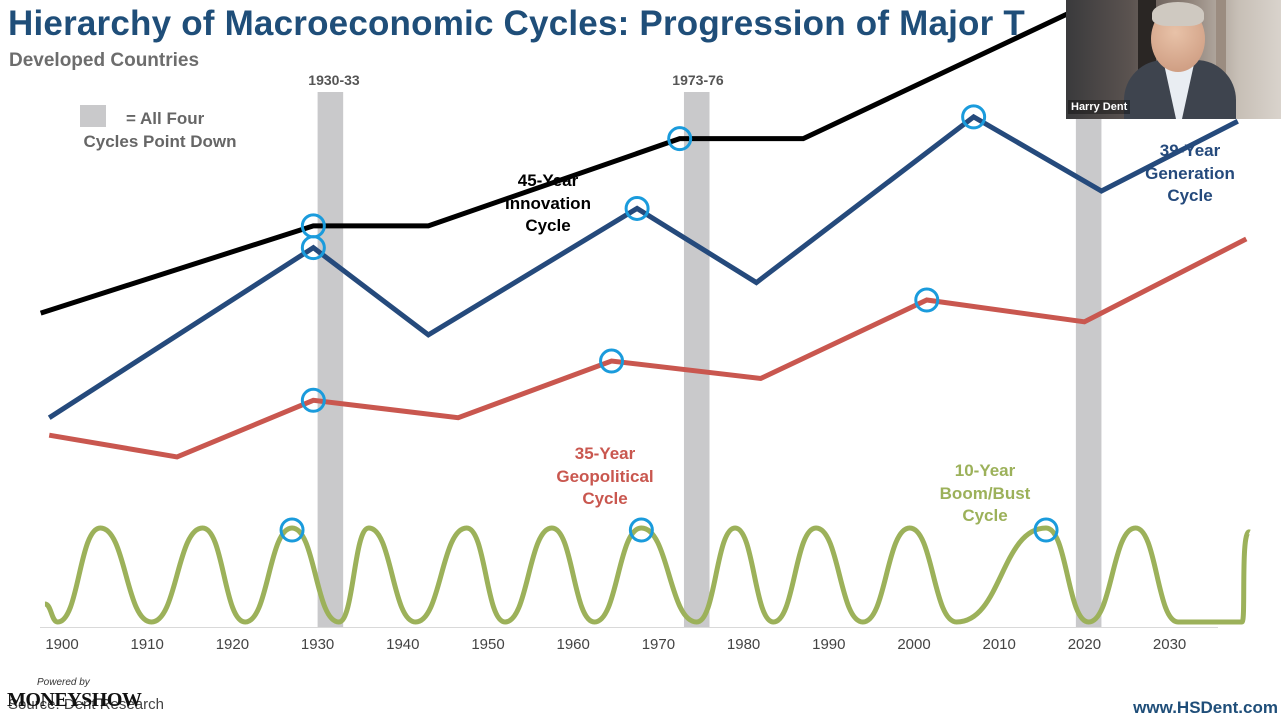 The width and height of the screenshot is (1281, 720). What do you see at coordinates (829, 644) in the screenshot?
I see `x-tick-1990: 1990` at bounding box center [829, 644].